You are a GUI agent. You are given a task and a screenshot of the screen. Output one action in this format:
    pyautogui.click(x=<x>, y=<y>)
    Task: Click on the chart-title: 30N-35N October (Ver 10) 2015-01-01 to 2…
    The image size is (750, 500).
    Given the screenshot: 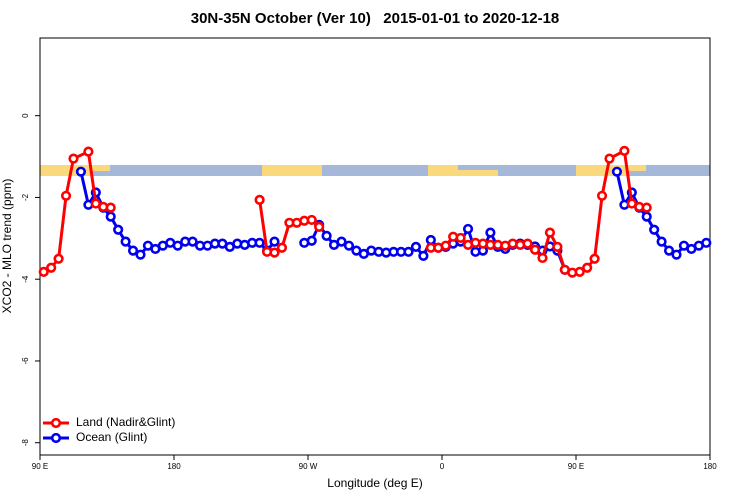 What is the action you would take?
    pyautogui.click(x=375, y=18)
    